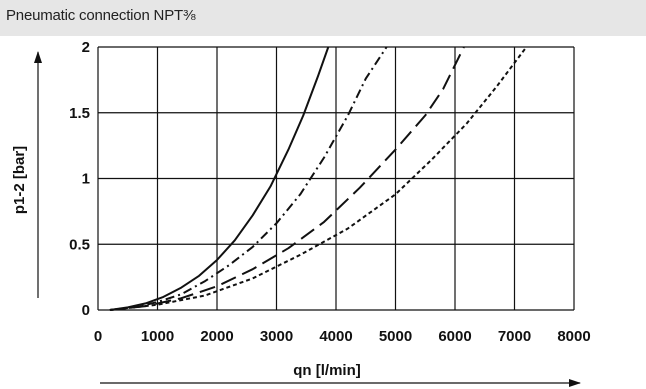 The width and height of the screenshot is (646, 389). What do you see at coordinates (335, 336) in the screenshot?
I see `x-tick-label: 4000` at bounding box center [335, 336].